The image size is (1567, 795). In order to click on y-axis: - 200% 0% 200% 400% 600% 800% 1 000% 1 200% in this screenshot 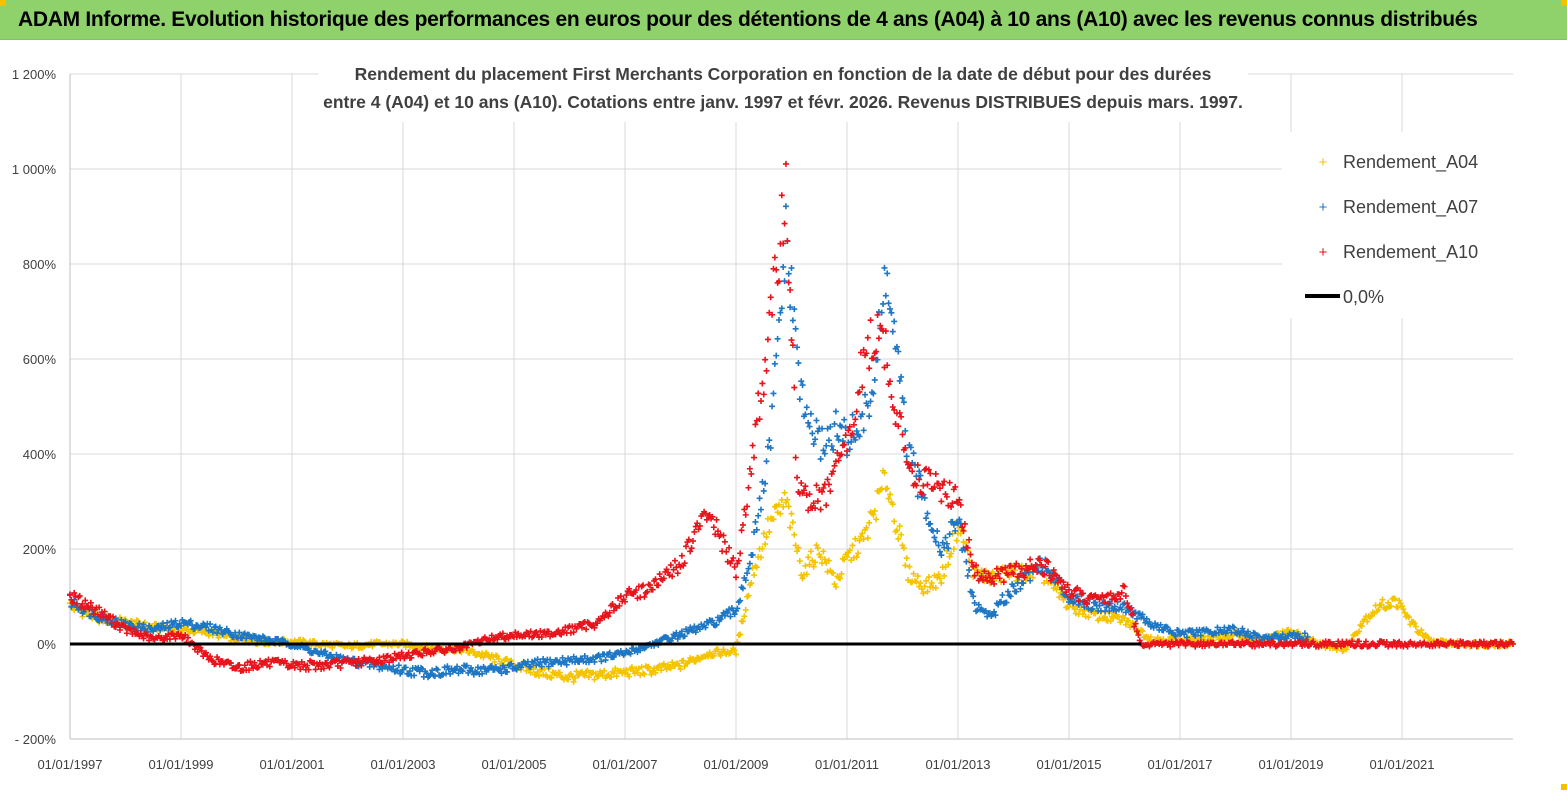, I will do `click(41, 407)`.